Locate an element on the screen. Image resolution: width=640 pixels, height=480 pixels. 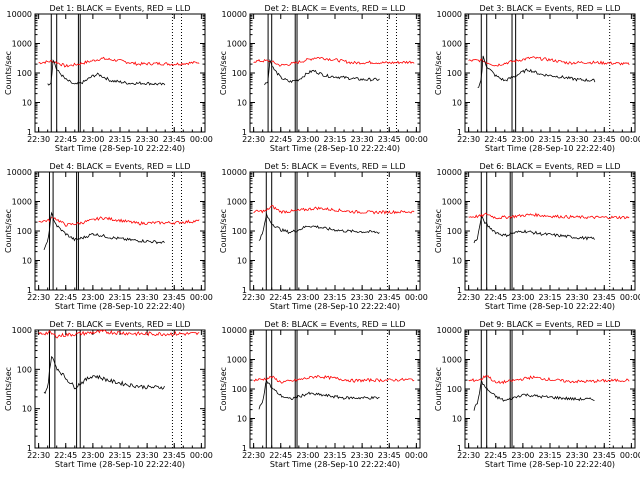
panel-title: Det 4: BLACK = Events, RED = LLD is located at coordinates (120, 166).